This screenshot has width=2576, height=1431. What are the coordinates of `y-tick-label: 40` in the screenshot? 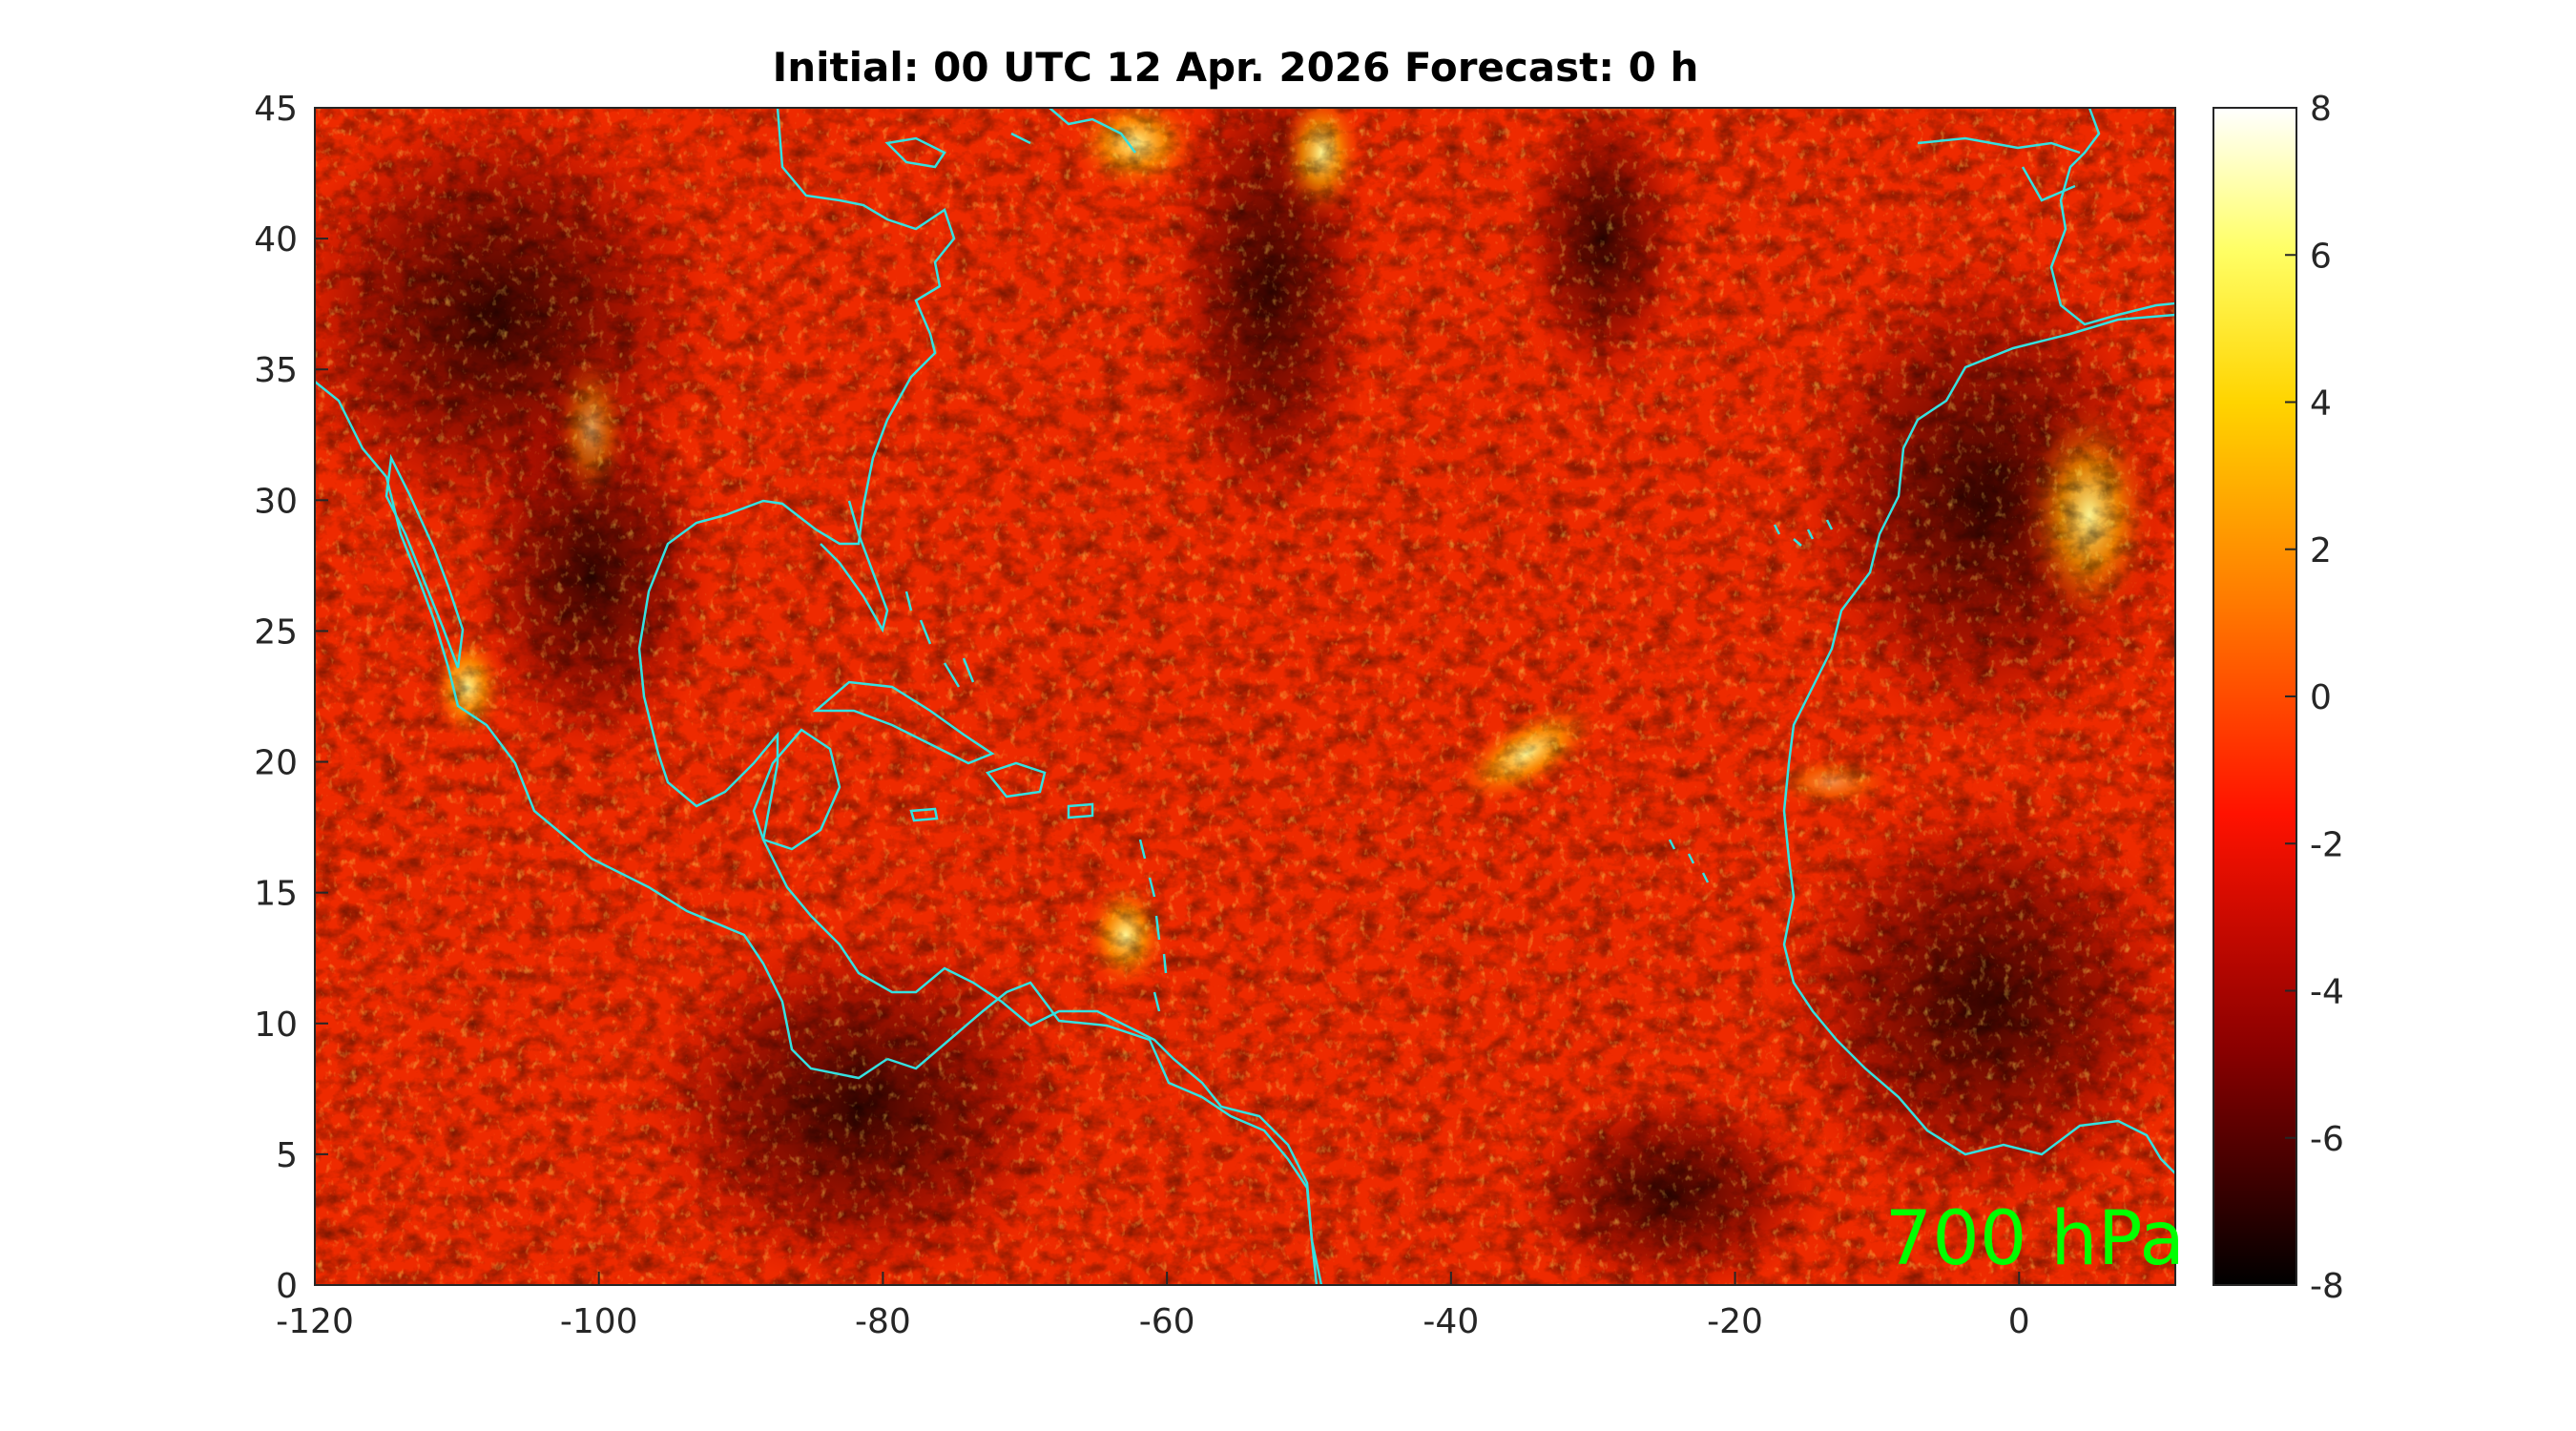 It's located at (276, 239).